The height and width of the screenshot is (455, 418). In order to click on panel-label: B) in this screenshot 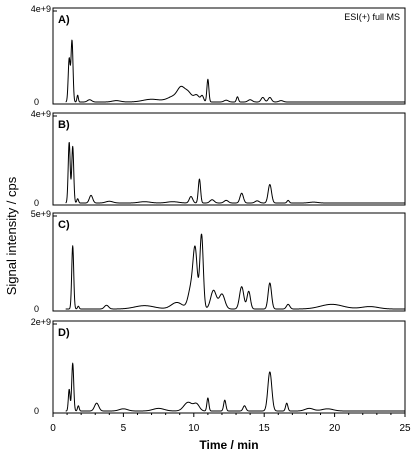, I will do `click(64, 125)`.